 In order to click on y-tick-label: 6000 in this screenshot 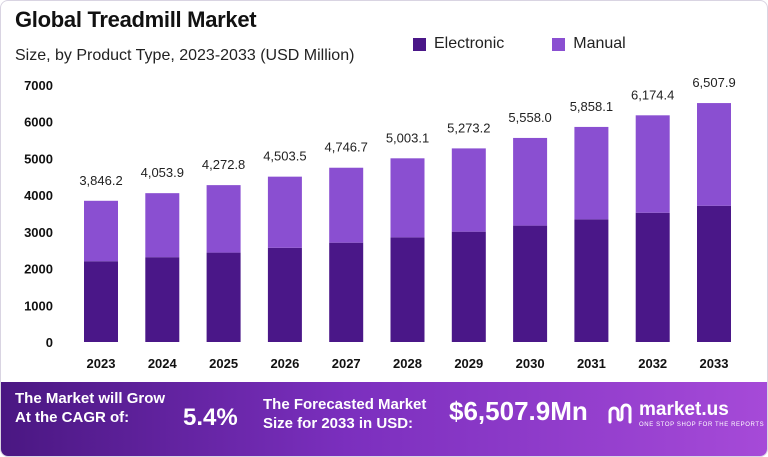, I will do `click(38, 122)`.